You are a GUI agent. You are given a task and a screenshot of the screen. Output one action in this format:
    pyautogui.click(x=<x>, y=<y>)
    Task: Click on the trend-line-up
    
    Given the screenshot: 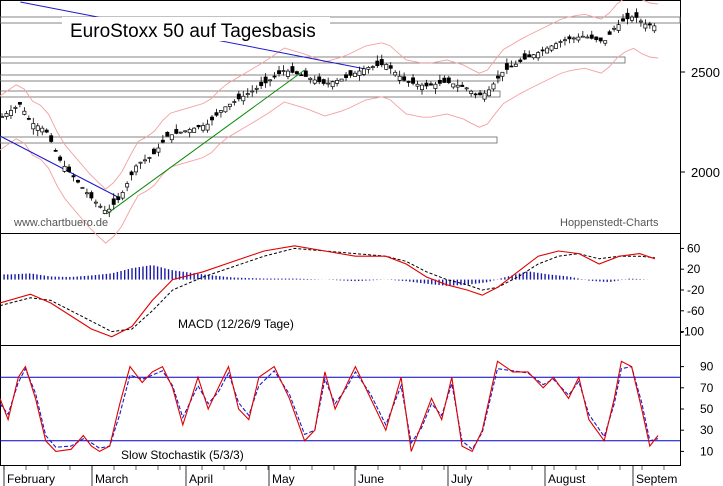 What is the action you would take?
    pyautogui.click(x=205, y=142)
    